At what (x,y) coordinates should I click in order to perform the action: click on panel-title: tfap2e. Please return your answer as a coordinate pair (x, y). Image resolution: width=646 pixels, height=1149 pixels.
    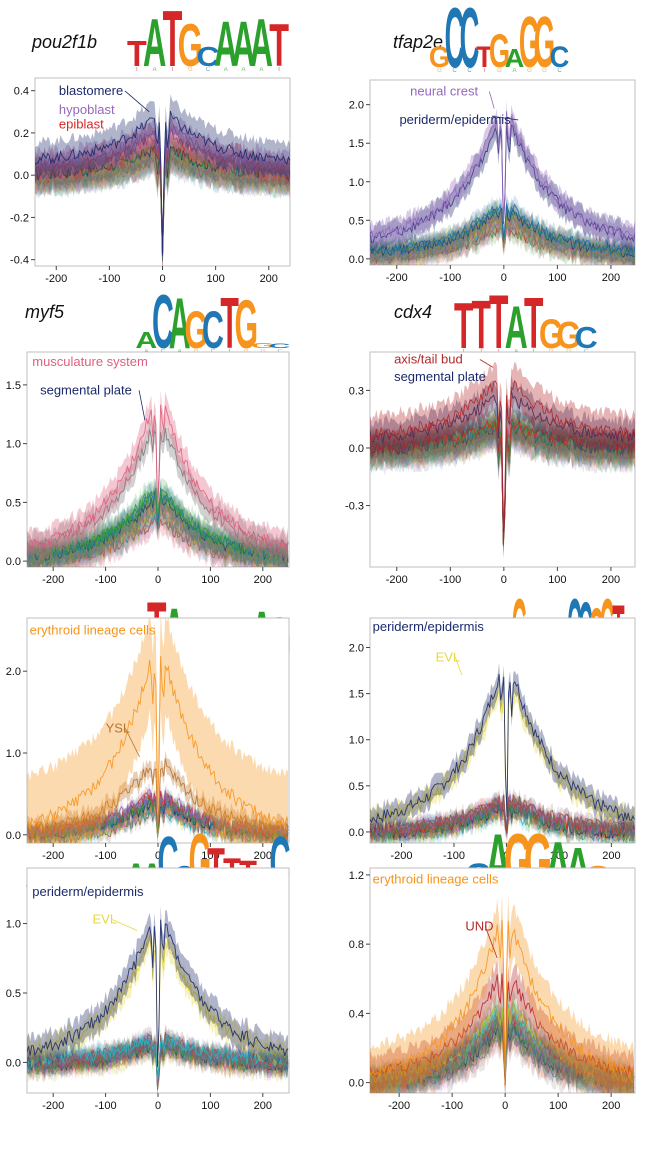
    Looking at the image, I should click on (418, 42).